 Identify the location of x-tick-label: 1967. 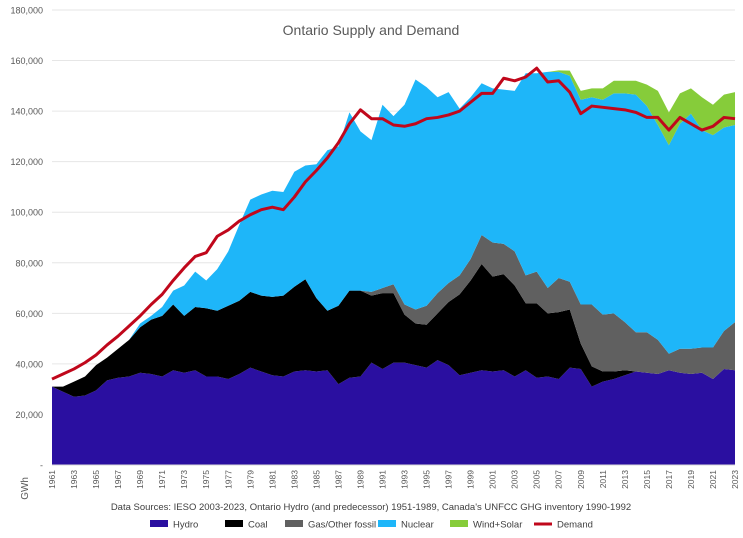
(118, 479).